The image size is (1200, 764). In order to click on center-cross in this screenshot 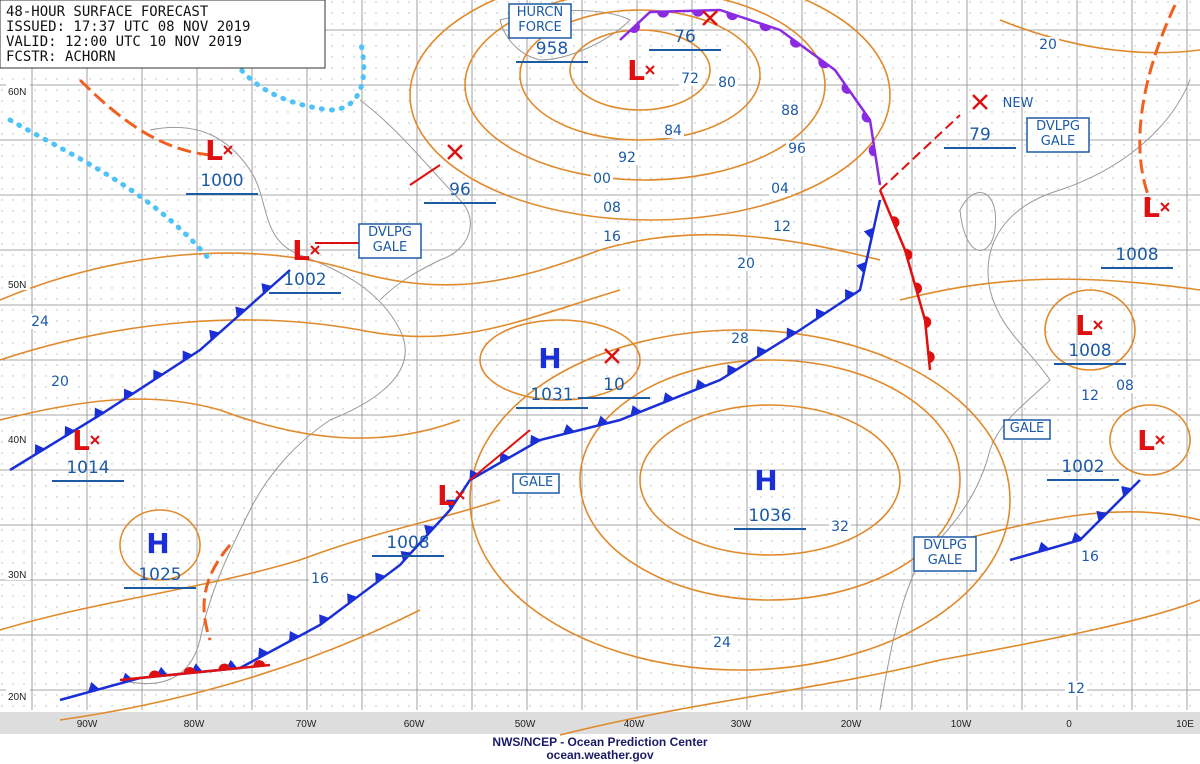, I will do `click(980, 102)`.